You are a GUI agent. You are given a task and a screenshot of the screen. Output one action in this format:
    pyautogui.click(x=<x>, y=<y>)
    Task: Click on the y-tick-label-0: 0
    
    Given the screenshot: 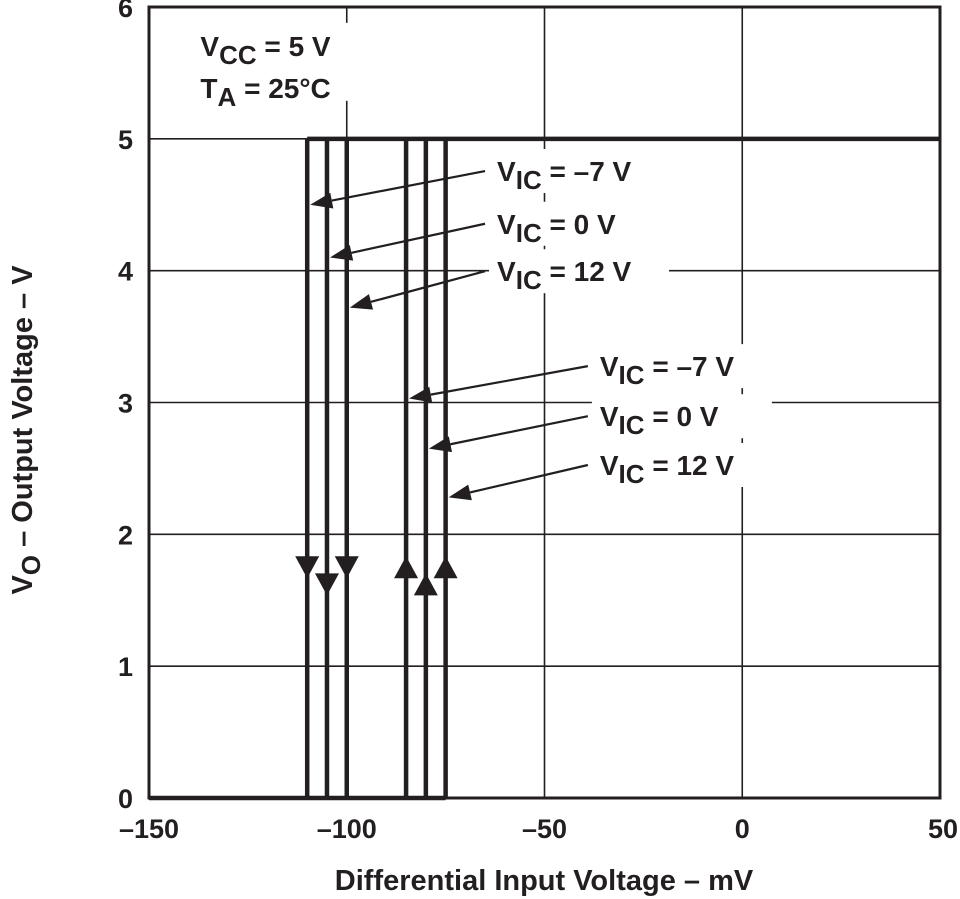 What is the action you would take?
    pyautogui.click(x=125, y=799)
    